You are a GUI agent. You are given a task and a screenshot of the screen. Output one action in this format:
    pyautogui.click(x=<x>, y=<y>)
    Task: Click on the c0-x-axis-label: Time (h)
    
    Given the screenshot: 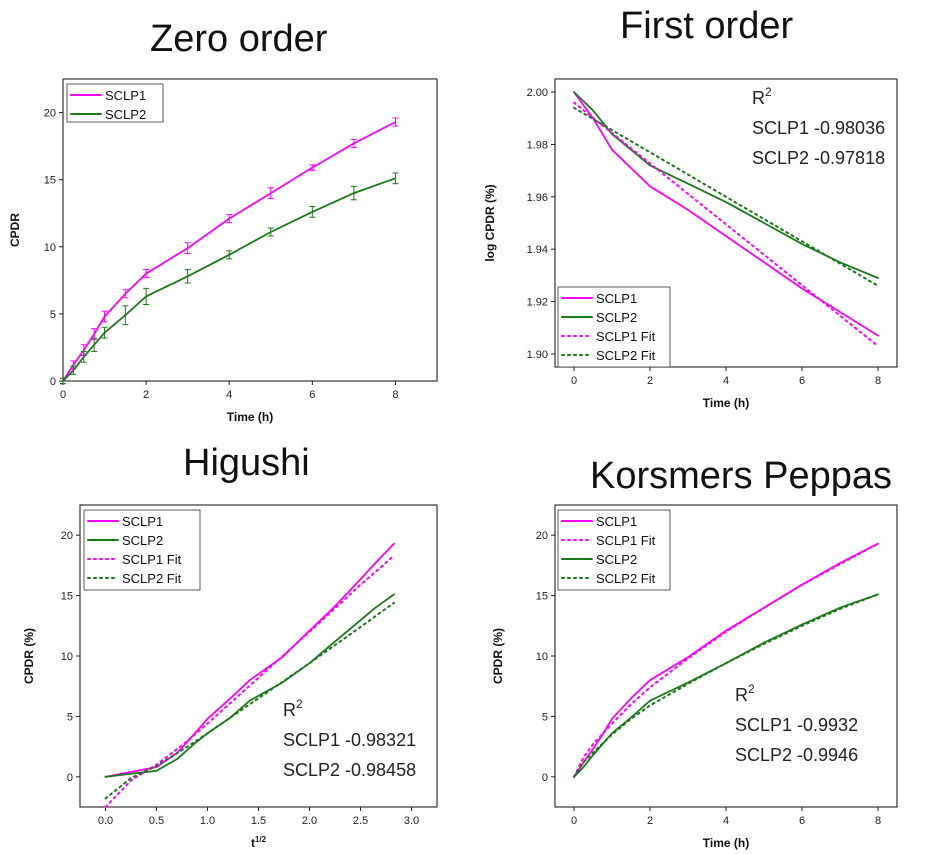 What is the action you would take?
    pyautogui.click(x=250, y=417)
    